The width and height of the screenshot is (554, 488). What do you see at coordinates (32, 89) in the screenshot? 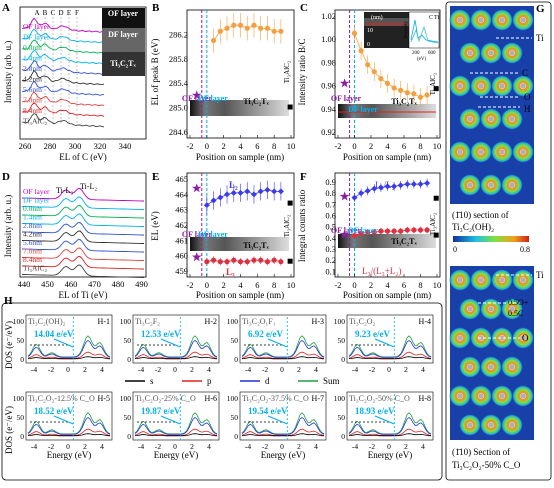
I see `curve-a-label-6: 5.6nm` at bounding box center [32, 89].